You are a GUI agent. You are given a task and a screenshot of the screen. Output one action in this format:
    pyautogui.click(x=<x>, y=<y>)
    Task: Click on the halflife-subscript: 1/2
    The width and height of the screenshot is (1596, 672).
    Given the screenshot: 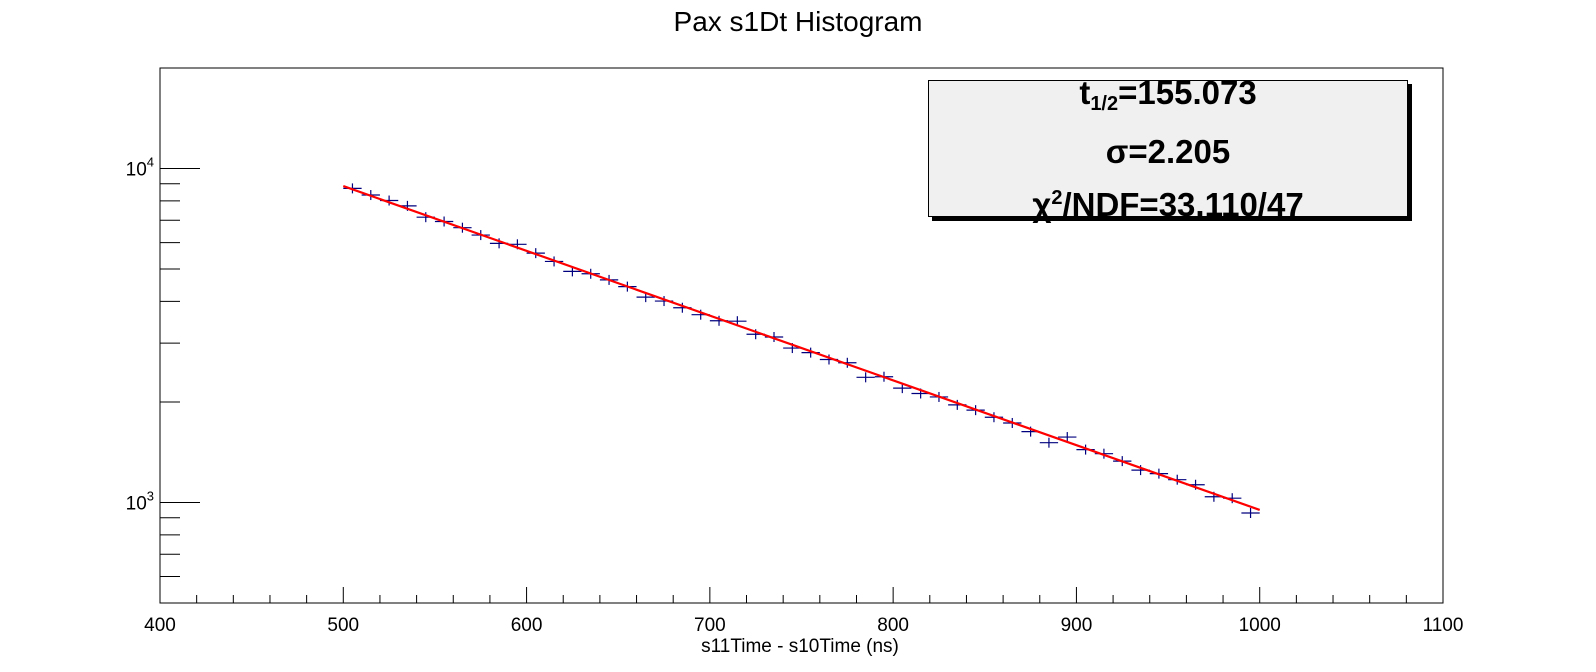 What is the action you would take?
    pyautogui.click(x=1104, y=104)
    